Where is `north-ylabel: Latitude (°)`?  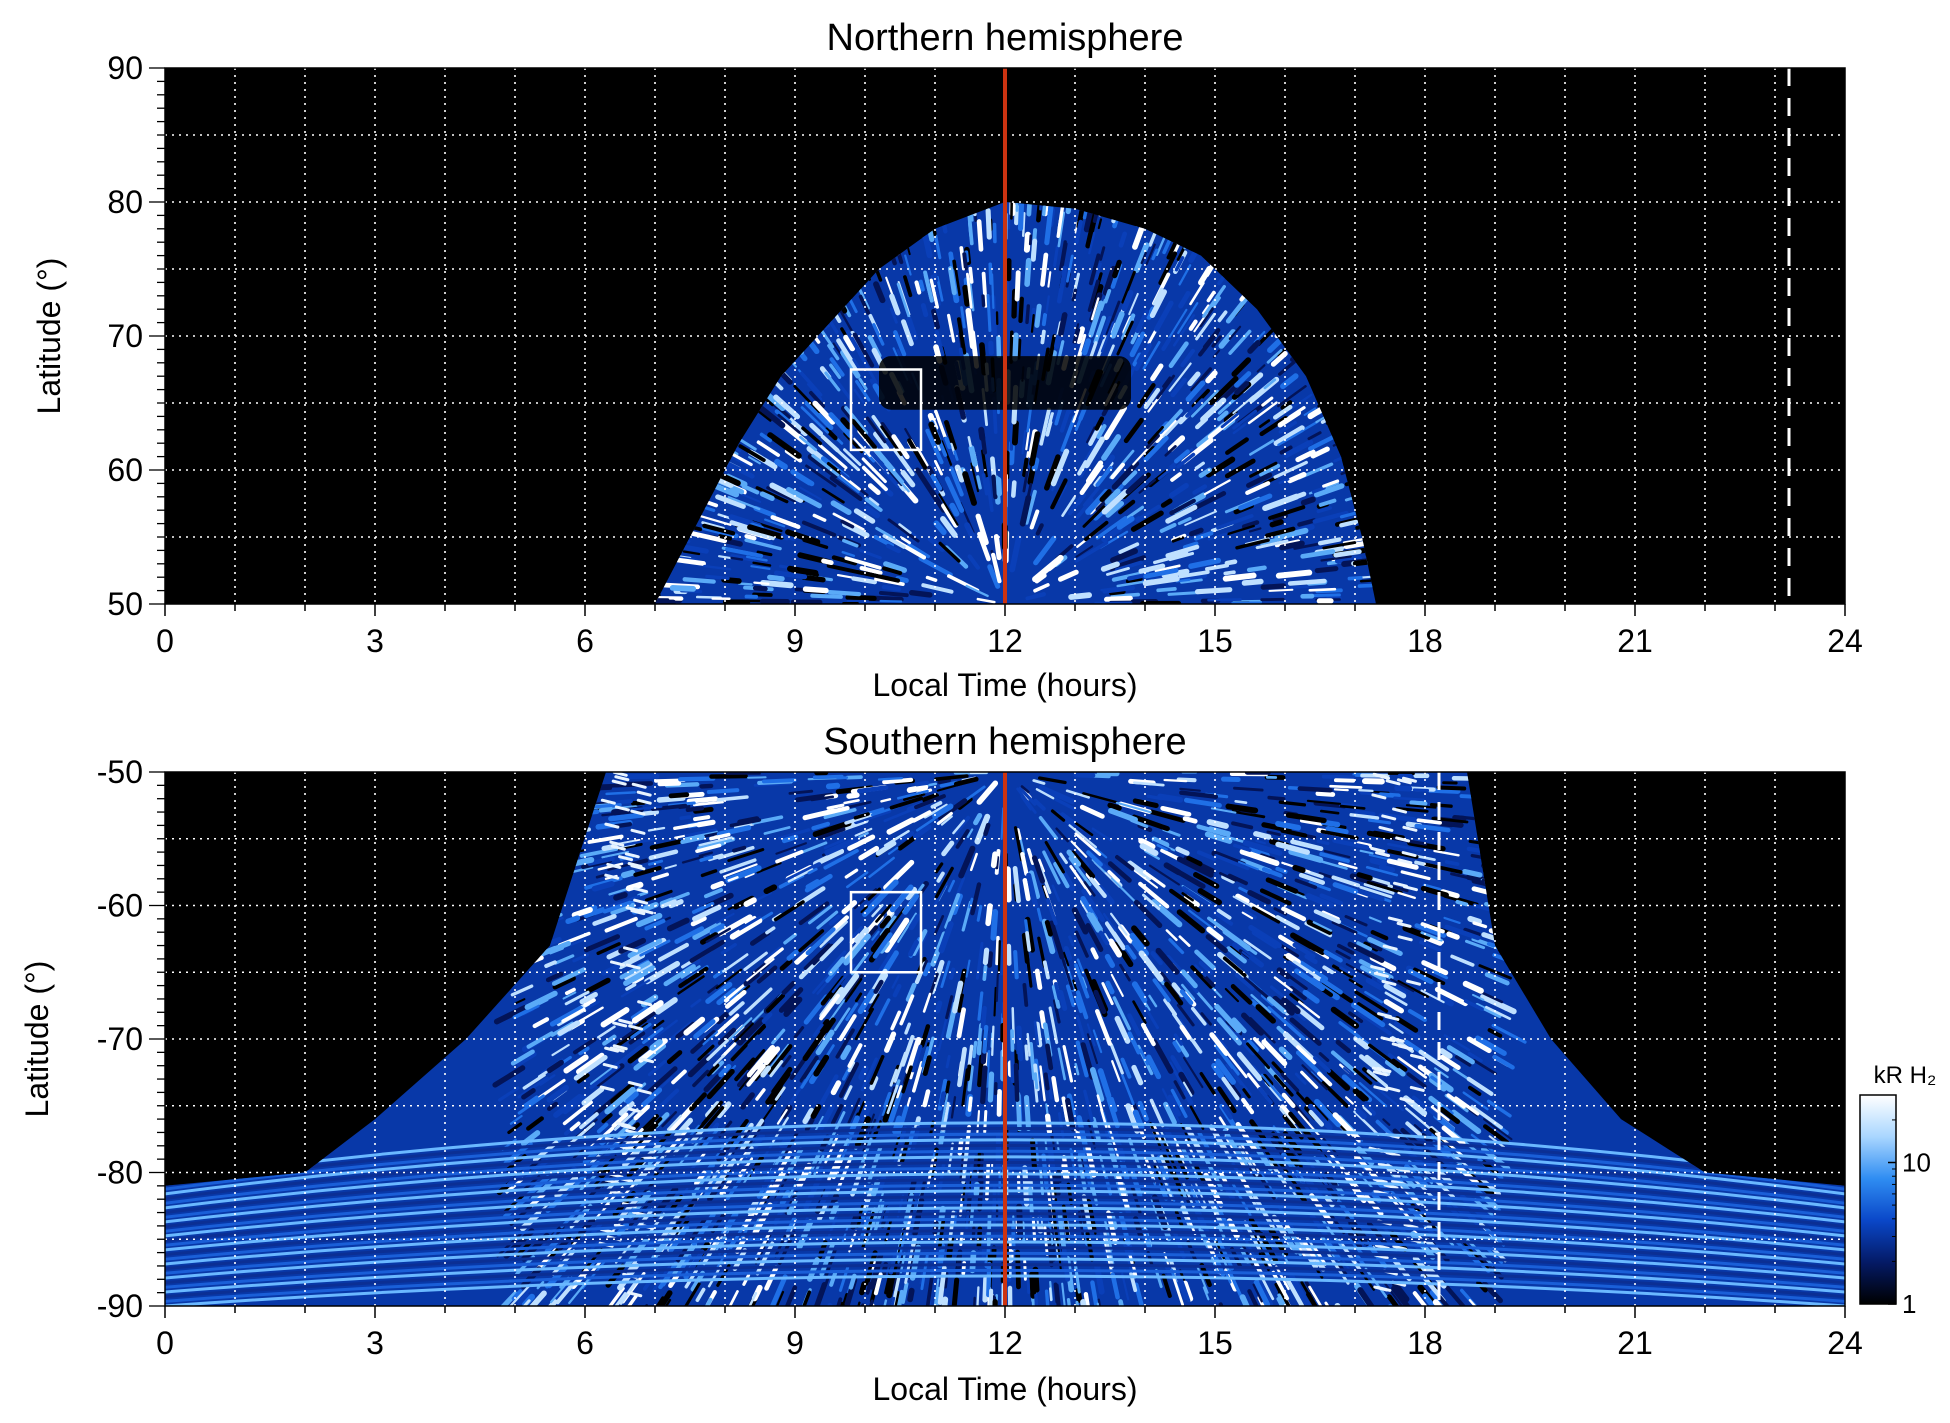 north-ylabel: Latitude (°) is located at coordinates (49, 336).